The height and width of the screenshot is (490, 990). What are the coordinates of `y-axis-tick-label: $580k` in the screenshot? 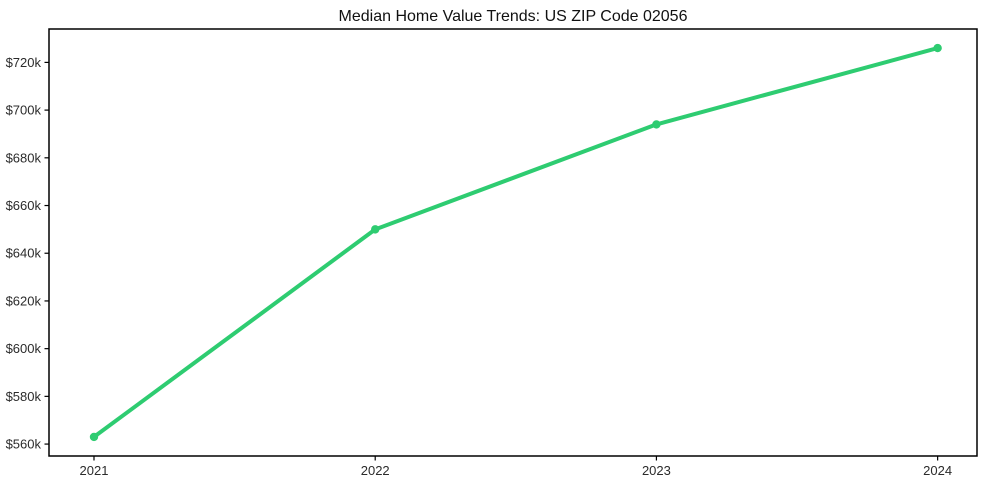 It's located at (24, 396).